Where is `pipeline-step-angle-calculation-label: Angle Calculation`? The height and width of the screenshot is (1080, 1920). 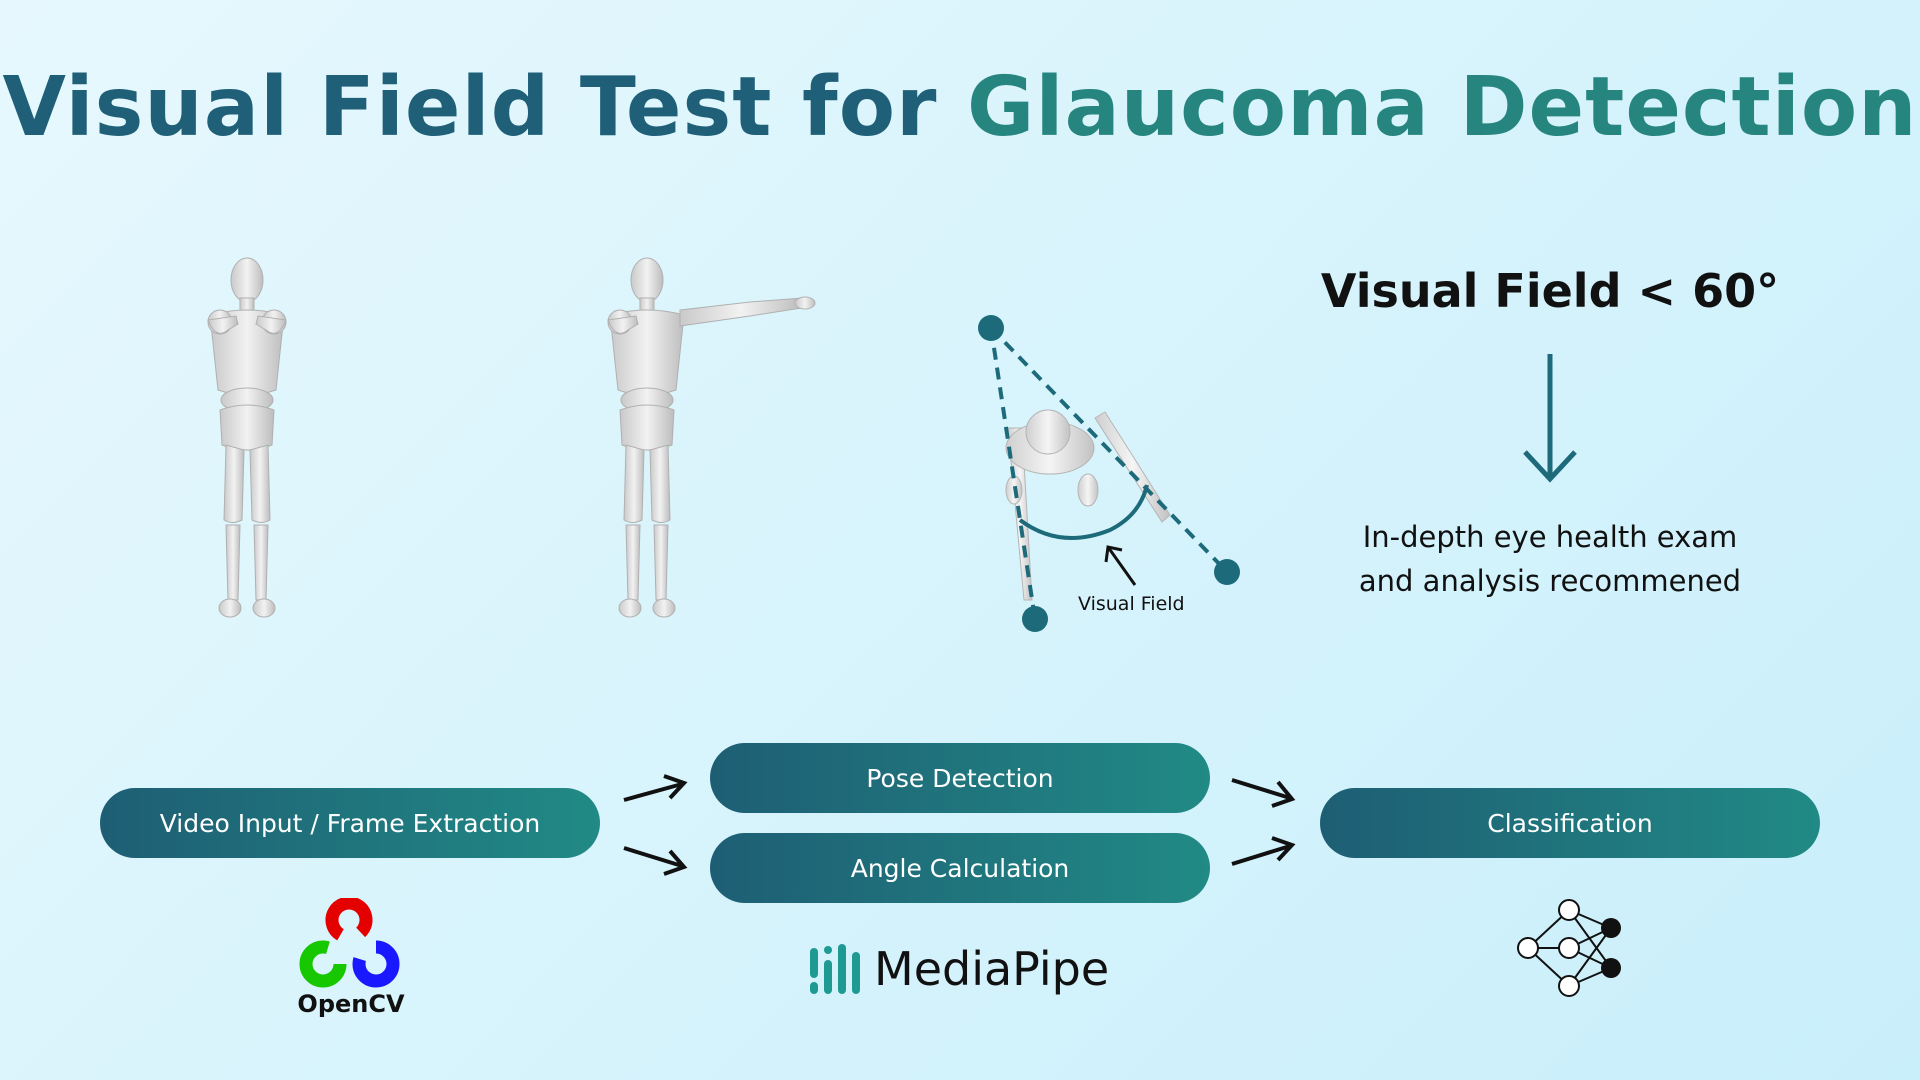 pipeline-step-angle-calculation-label: Angle Calculation is located at coordinates (960, 868).